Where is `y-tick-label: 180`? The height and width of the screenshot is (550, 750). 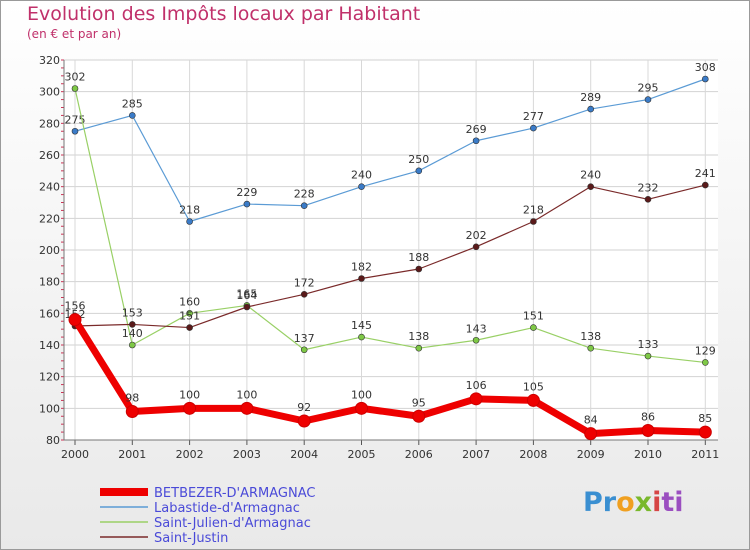
y-tick-label: 180 is located at coordinates (49, 282).